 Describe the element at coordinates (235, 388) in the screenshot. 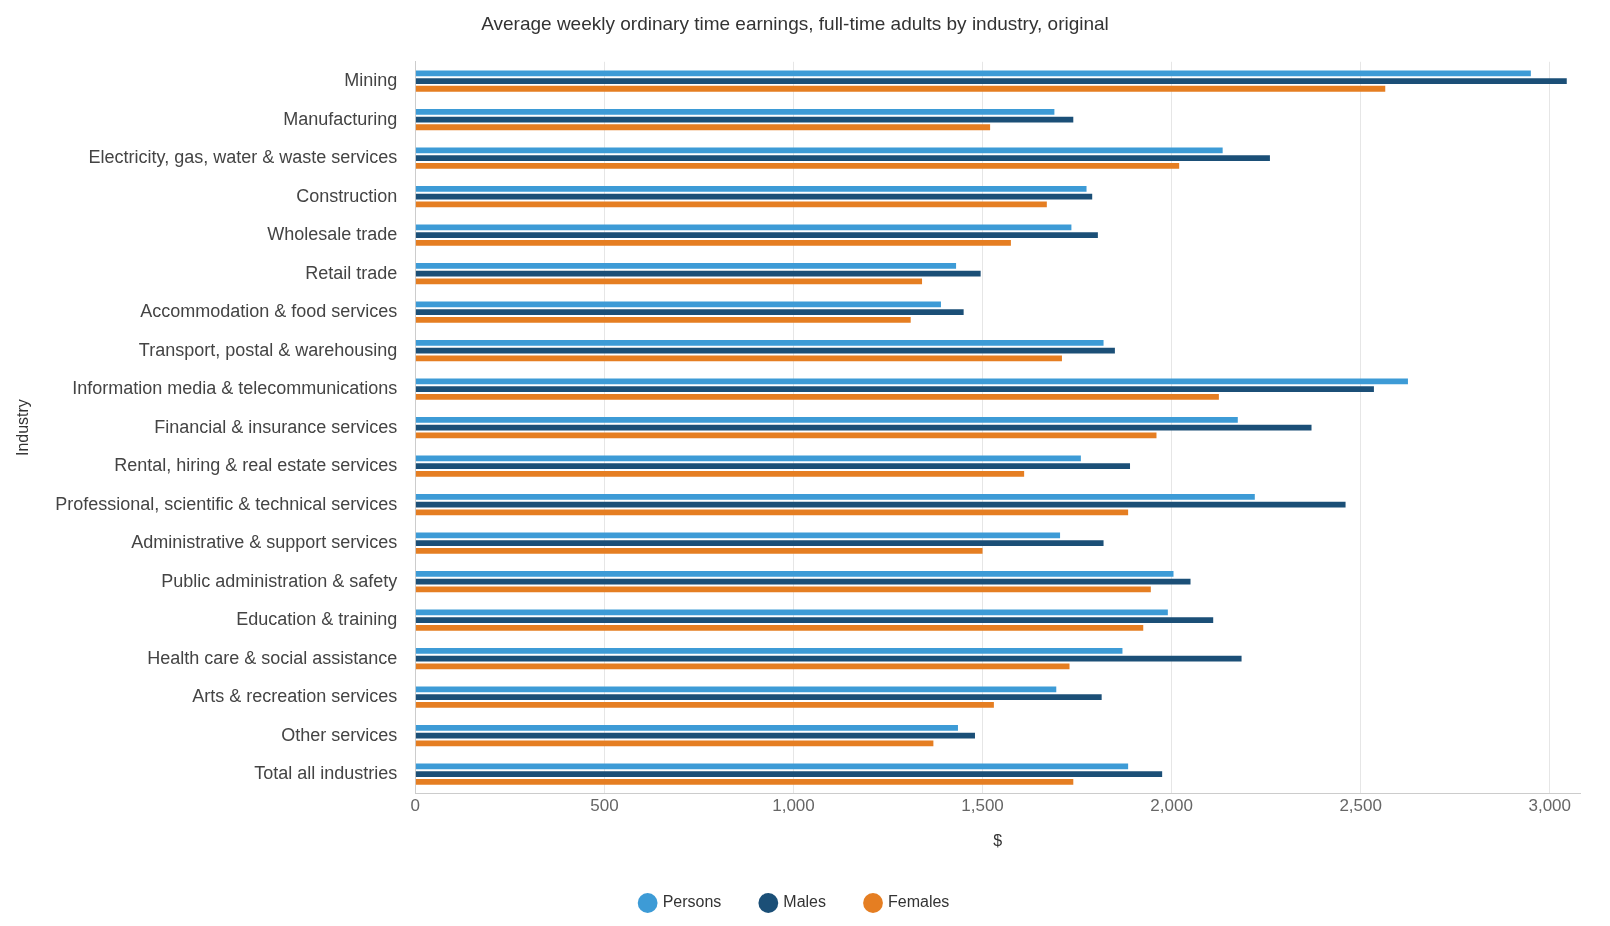

I see `y-tick-label: Information media & telecommunications` at that location.